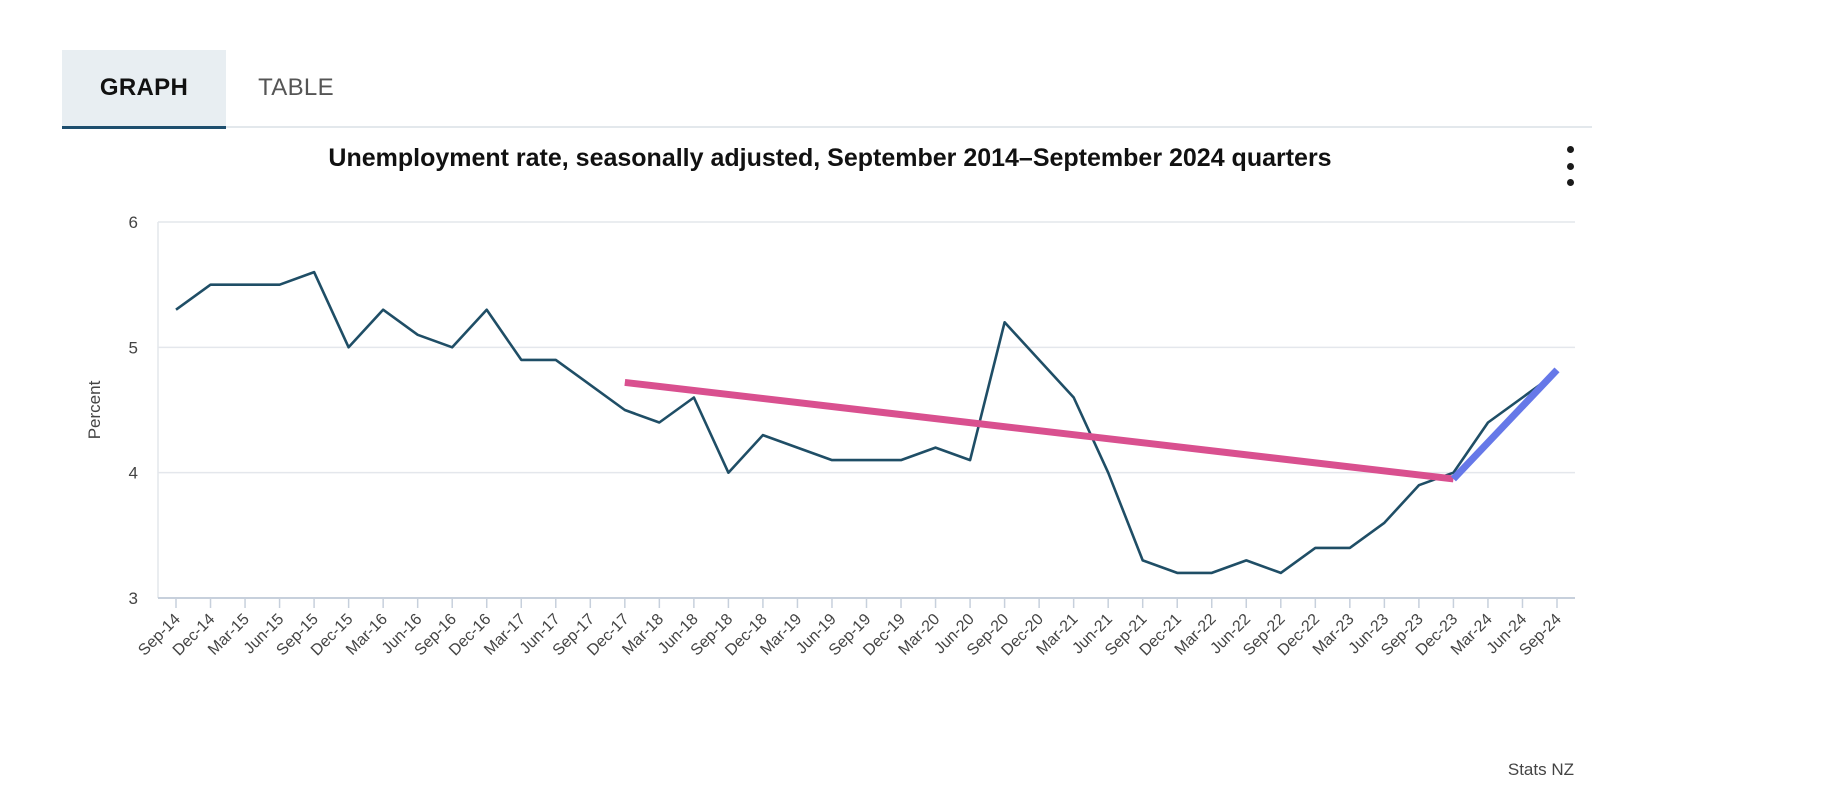 The width and height of the screenshot is (1844, 808). I want to click on y-tick-label: 6, so click(133, 222).